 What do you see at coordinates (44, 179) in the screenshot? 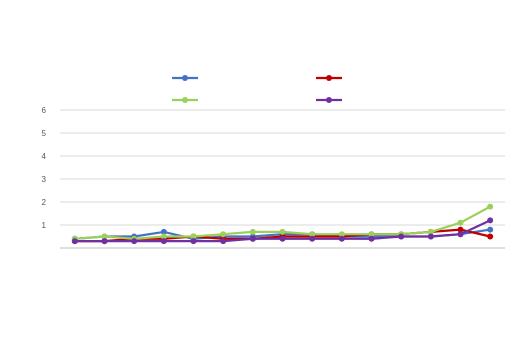
I see `y-tick-label: 3` at bounding box center [44, 179].